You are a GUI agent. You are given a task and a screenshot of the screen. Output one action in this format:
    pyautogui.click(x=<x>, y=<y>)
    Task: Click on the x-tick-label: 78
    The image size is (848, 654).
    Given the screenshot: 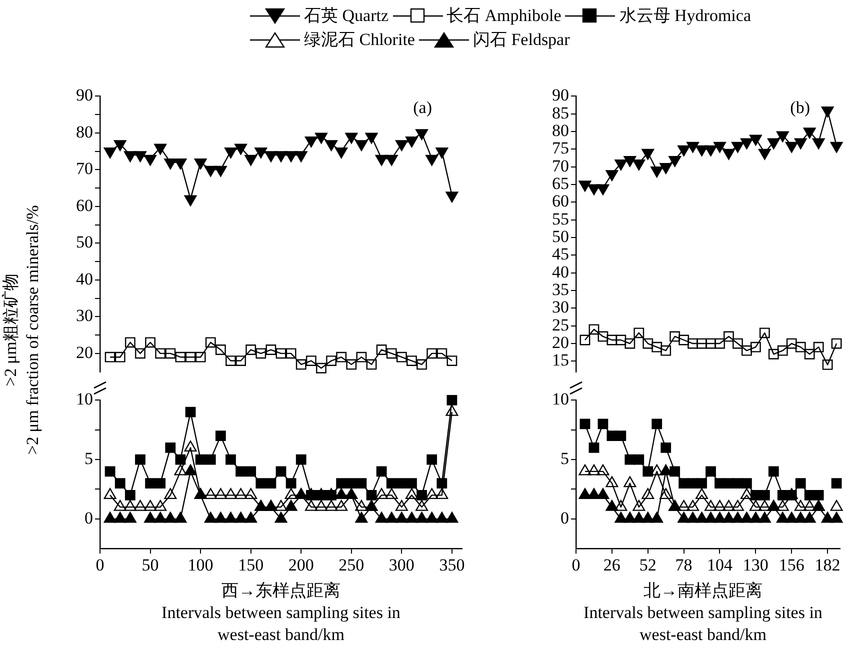 What is the action you would take?
    pyautogui.click(x=683, y=564)
    